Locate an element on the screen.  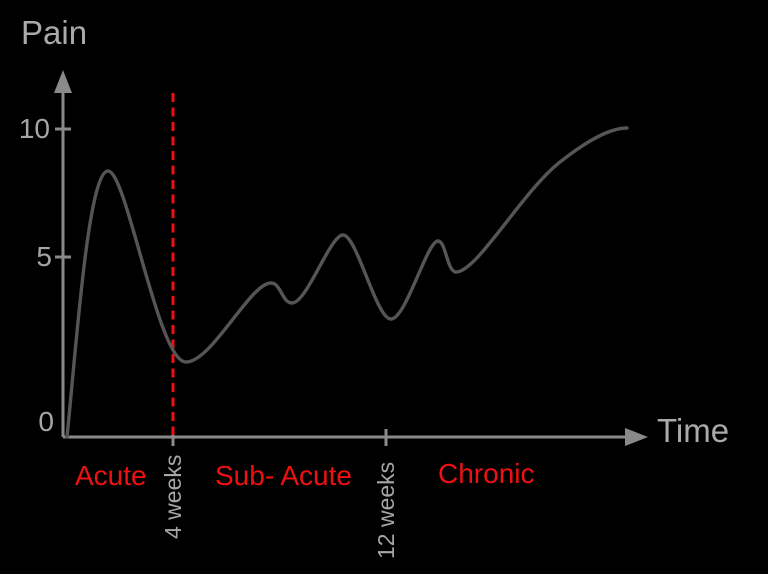
y-tick-label-0: 0 is located at coordinates (46, 421).